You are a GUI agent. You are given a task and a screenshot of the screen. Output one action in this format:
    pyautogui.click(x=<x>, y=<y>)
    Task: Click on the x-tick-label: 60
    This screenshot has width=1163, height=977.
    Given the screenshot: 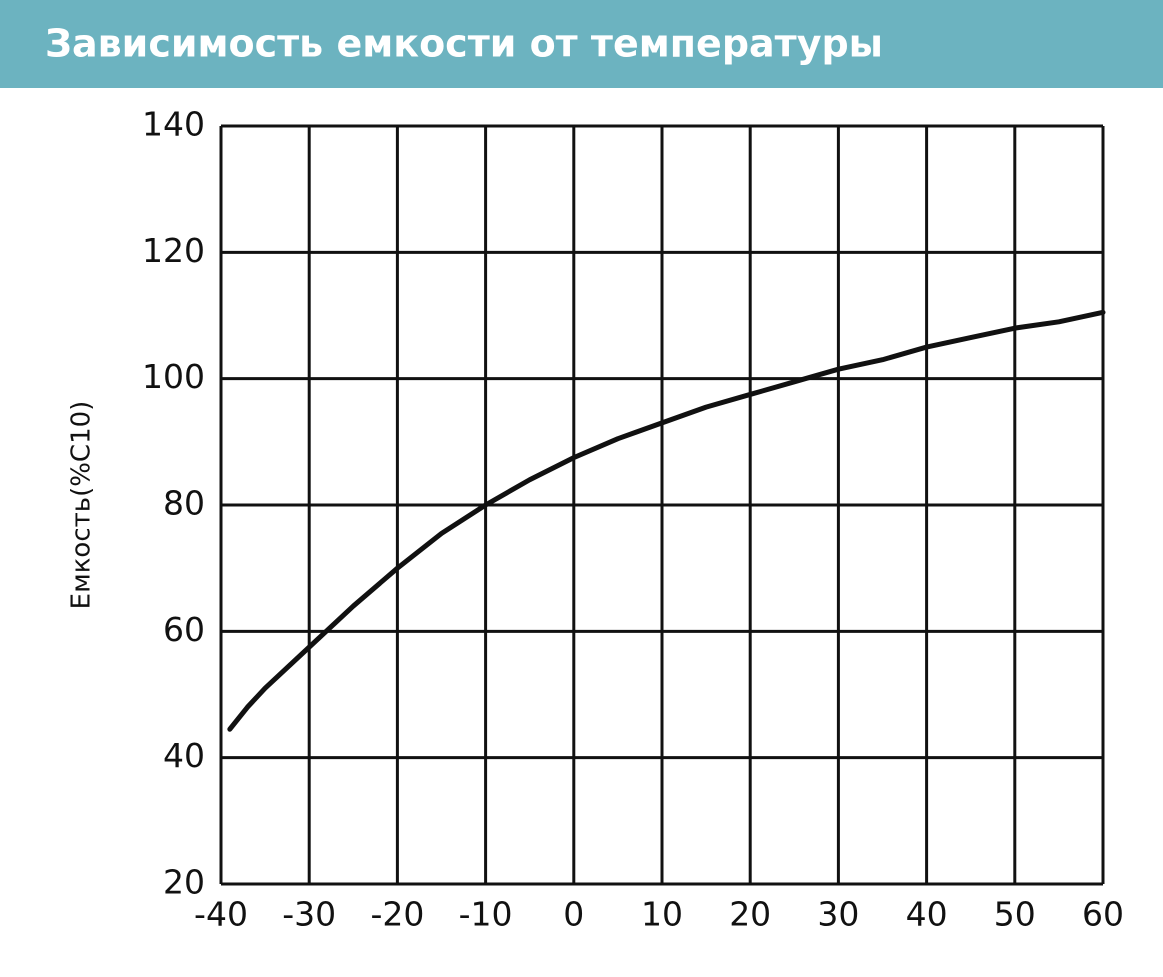 What is the action you would take?
    pyautogui.click(x=1103, y=914)
    